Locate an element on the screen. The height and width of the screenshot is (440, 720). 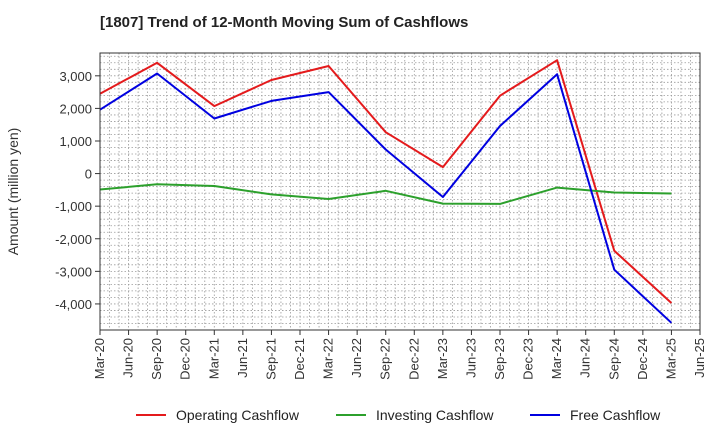
x-tick-label: Sep-23 is located at coordinates (499, 359).